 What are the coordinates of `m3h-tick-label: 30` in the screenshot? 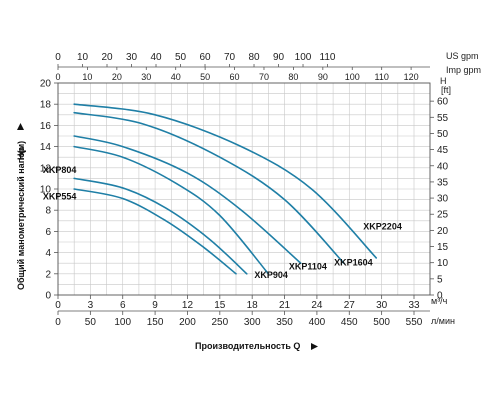 It's located at (382, 305).